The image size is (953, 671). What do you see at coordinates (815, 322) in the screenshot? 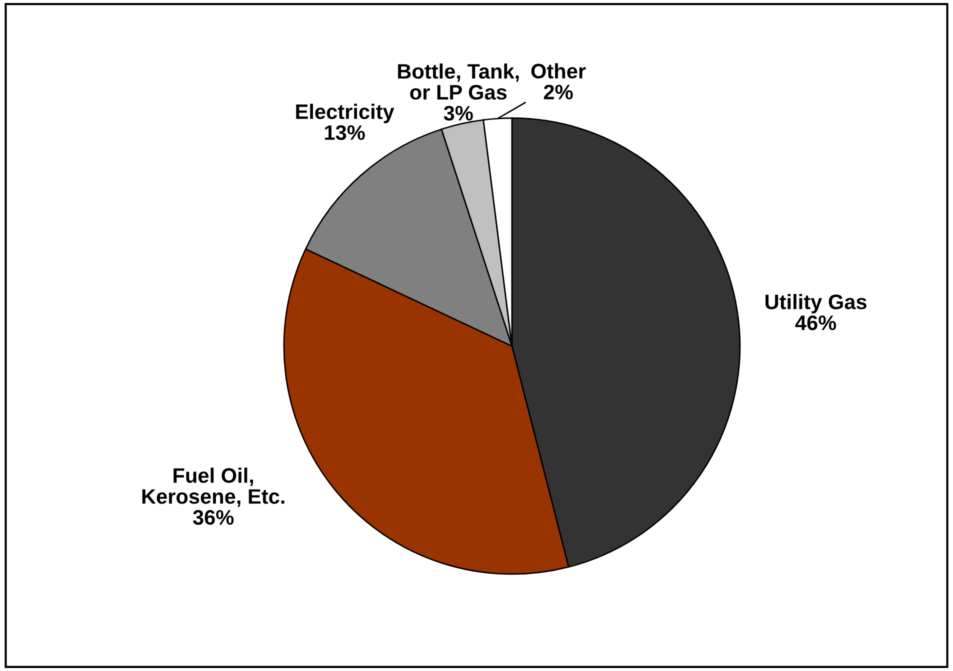
I see `data-label: 46%` at bounding box center [815, 322].